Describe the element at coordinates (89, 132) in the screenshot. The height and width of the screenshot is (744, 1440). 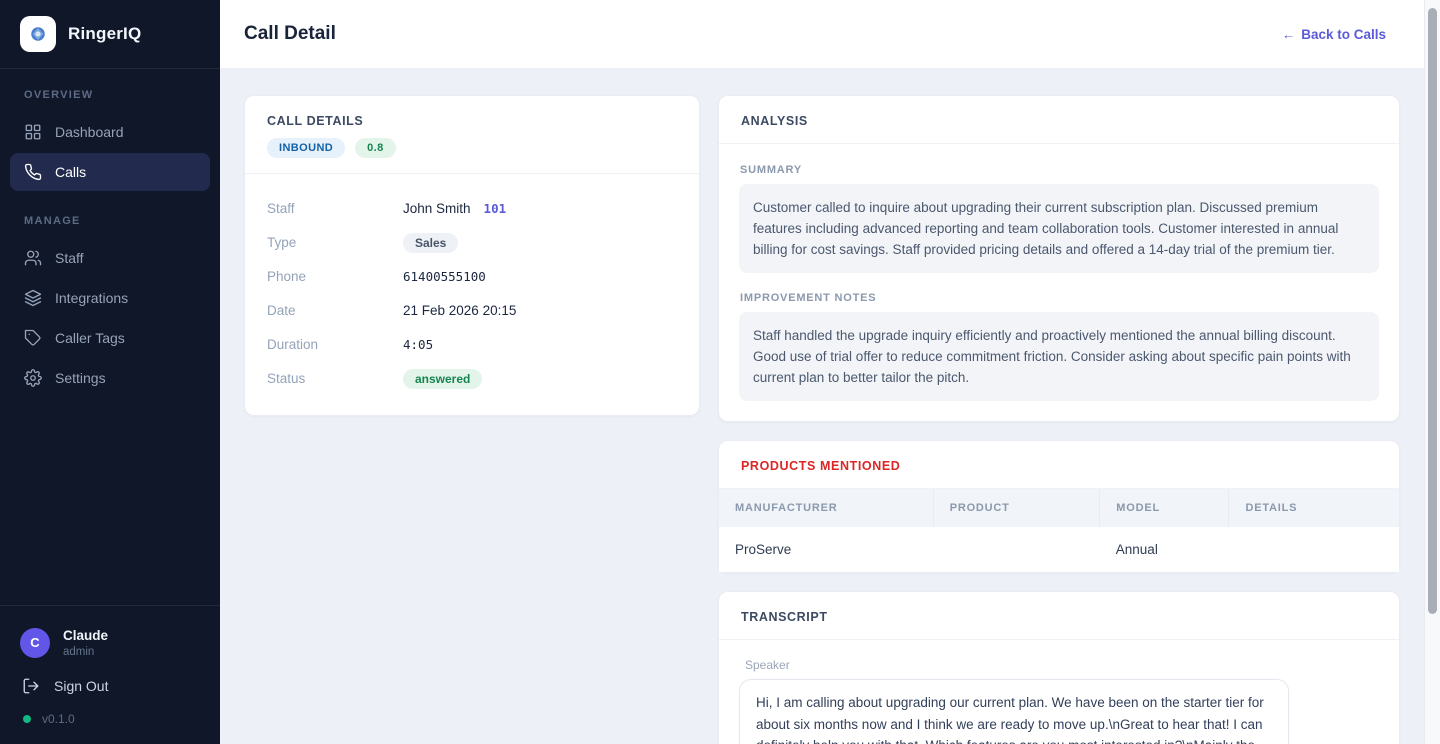
I see `nav-item-label: Dashboard` at that location.